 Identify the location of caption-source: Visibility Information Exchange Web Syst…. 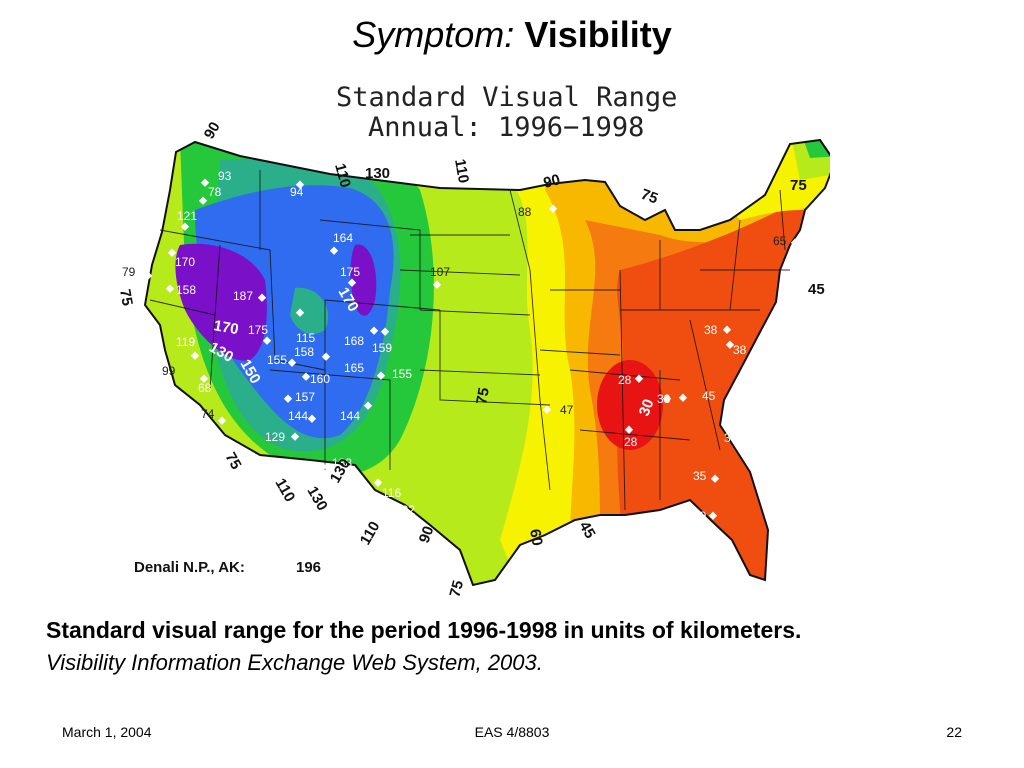
(294, 662).